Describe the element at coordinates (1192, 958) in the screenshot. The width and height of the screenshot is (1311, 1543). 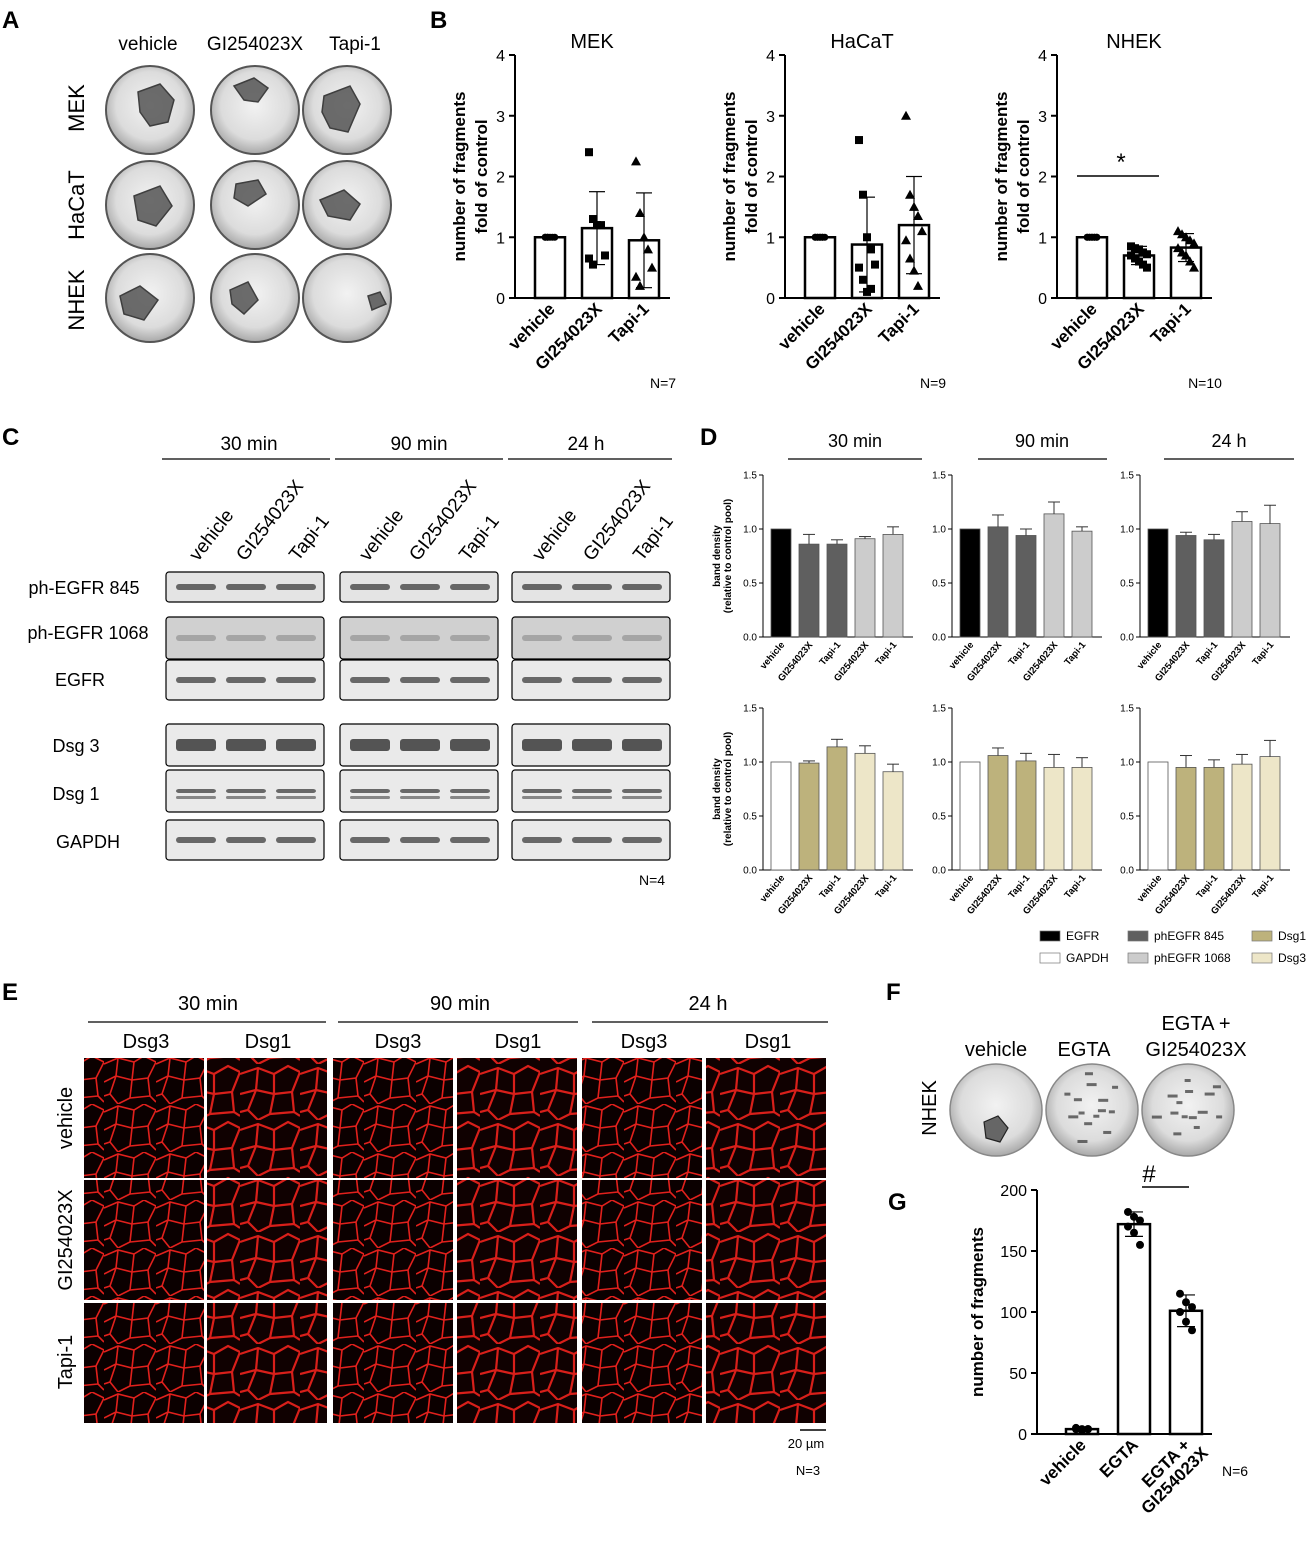
I see `legend-label: phEGFR 1068` at that location.